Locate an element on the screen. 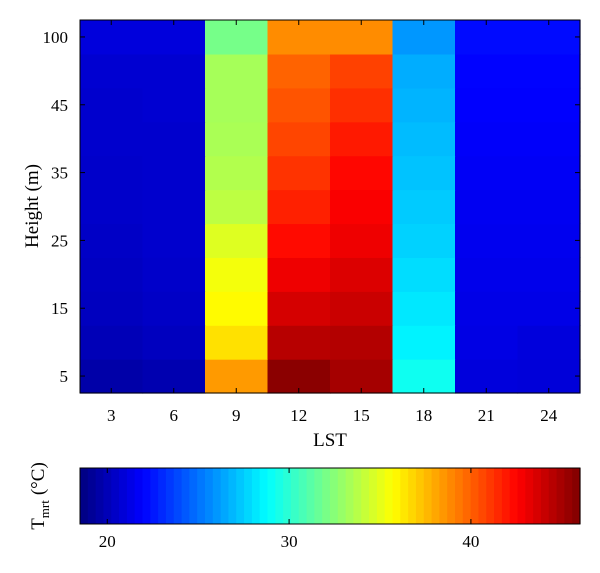 This screenshot has width=600, height=573. colorbar-tick-label: 40 is located at coordinates (470, 541).